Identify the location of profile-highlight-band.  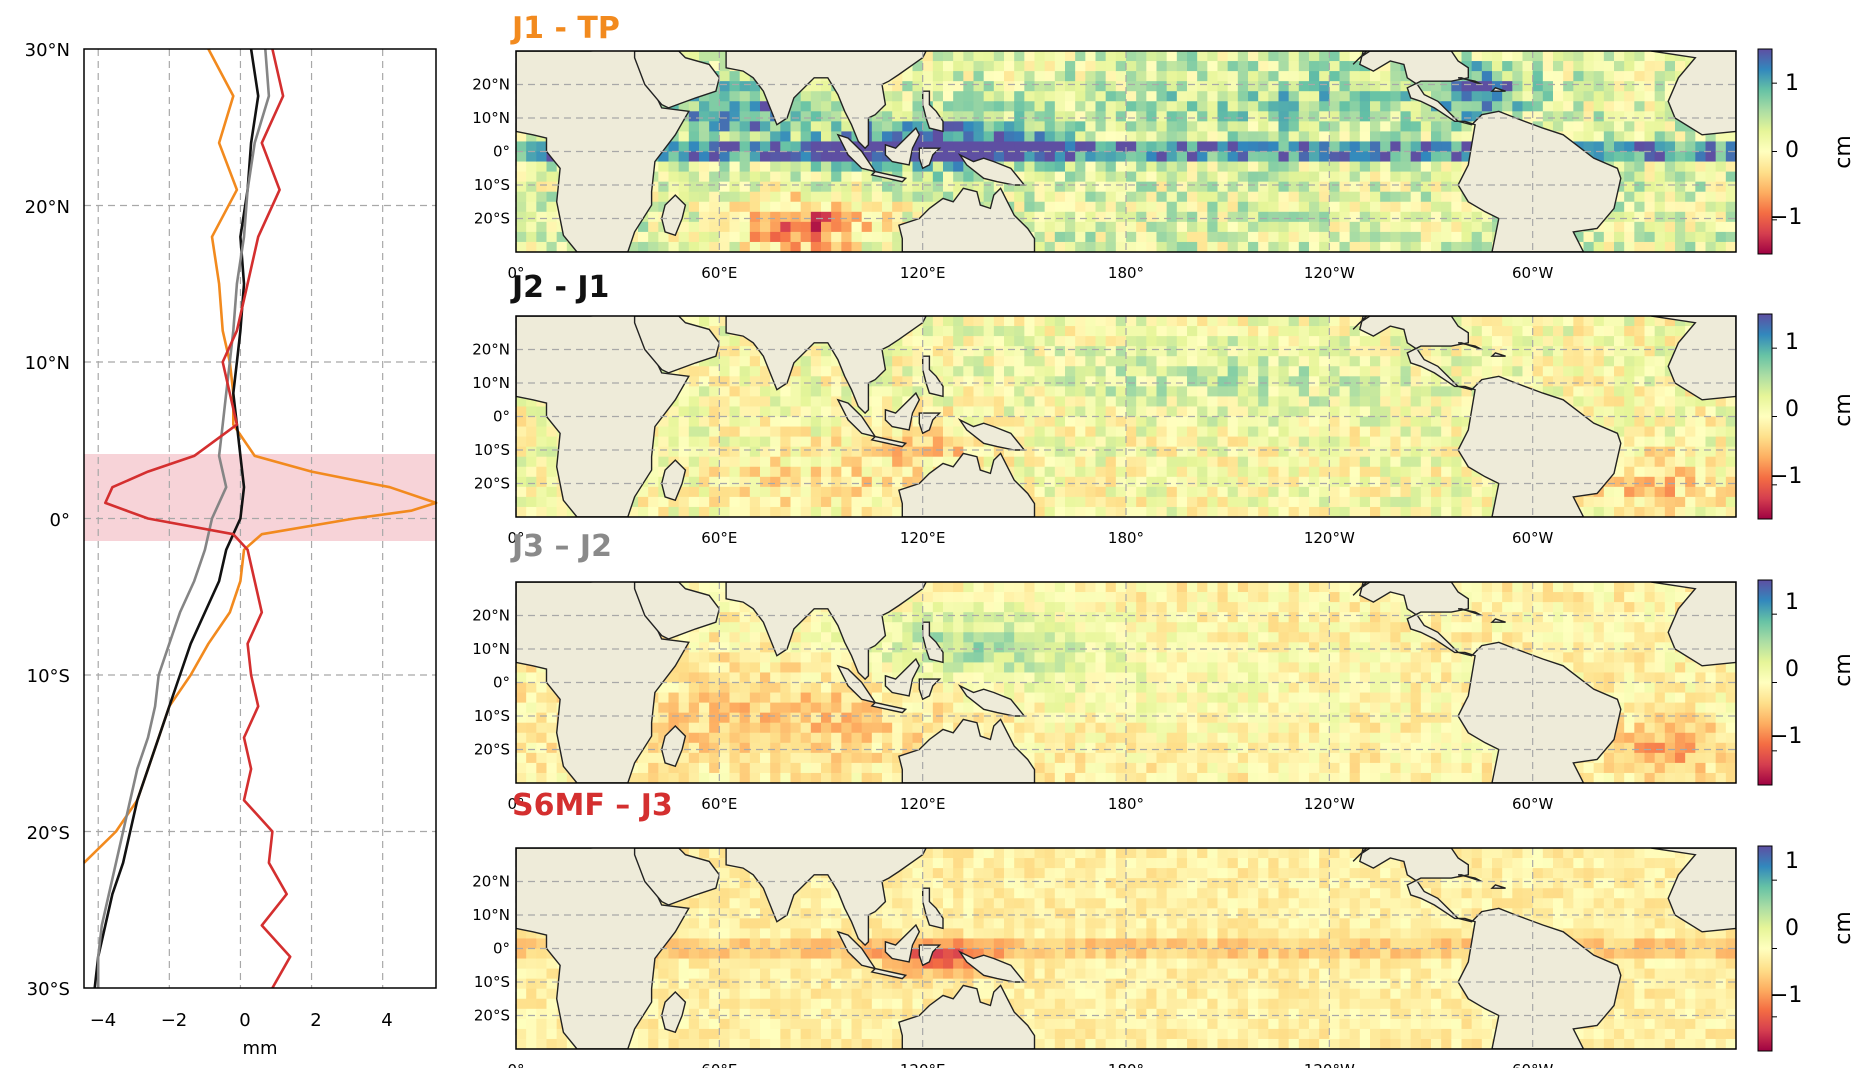
(260, 497).